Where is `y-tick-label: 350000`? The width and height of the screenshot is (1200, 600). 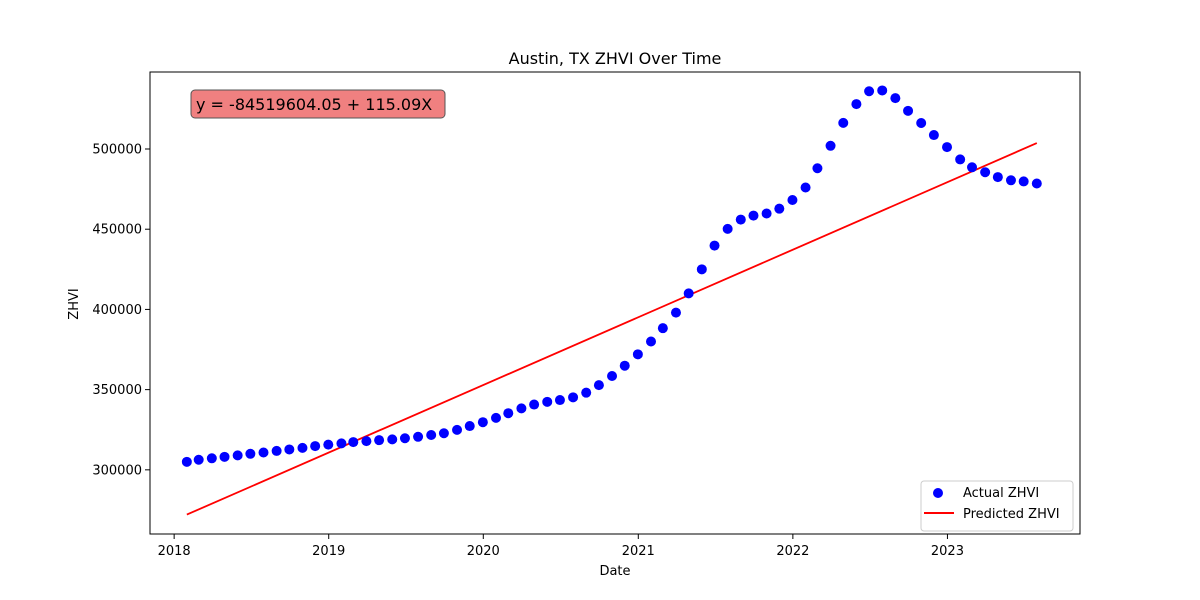 y-tick-label: 350000 is located at coordinates (117, 390).